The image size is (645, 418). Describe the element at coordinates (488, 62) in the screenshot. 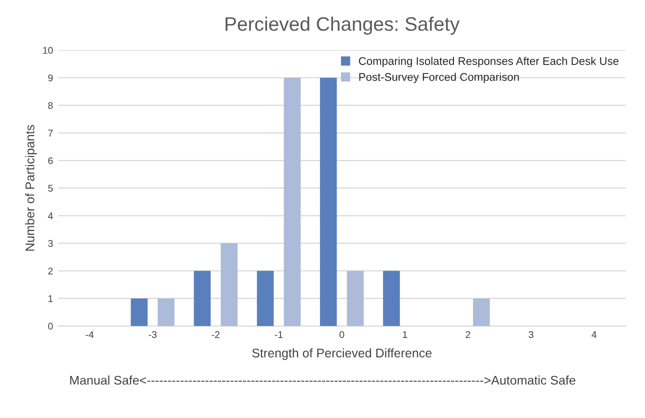

I see `legend-label: Comparing Isolated Responses After Each Desk Use` at that location.